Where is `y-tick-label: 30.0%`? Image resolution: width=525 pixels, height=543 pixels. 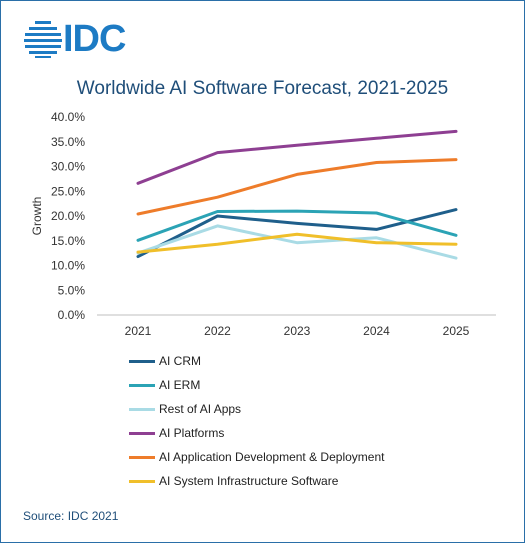
y-tick-label: 30.0% is located at coordinates (68, 167).